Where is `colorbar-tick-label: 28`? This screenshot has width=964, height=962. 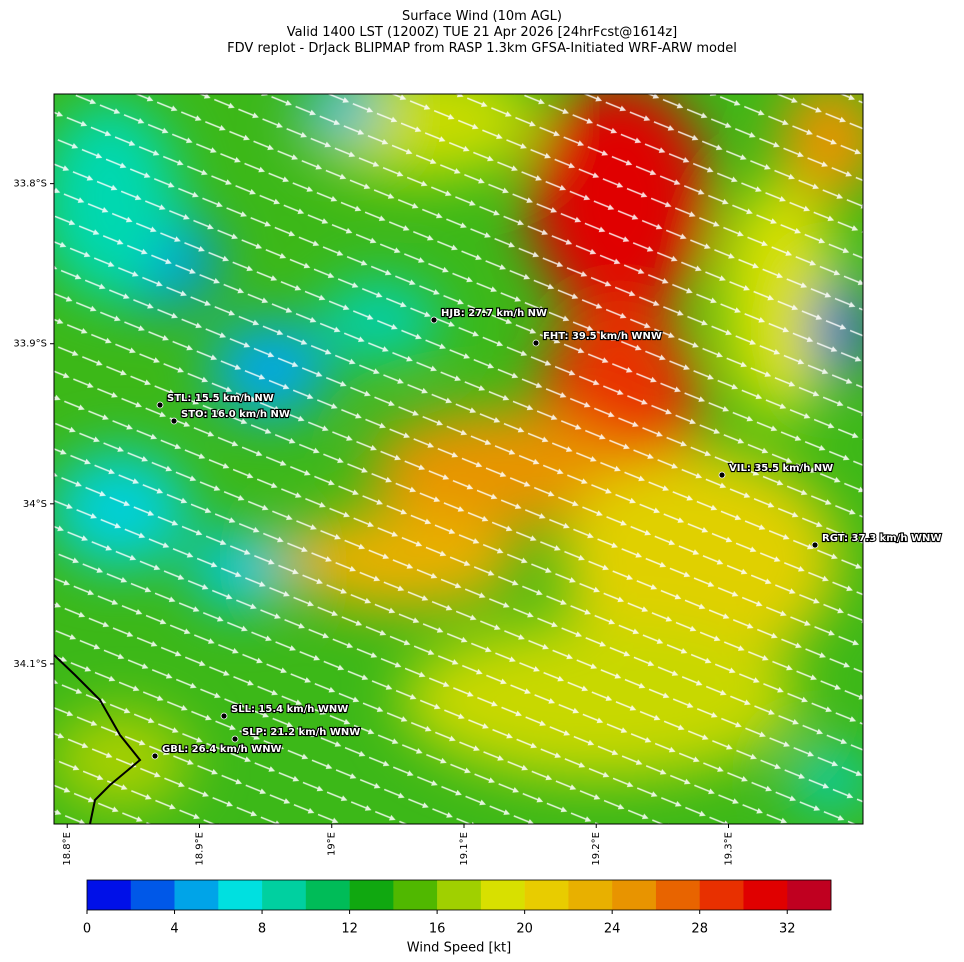
colorbar-tick-label: 28 is located at coordinates (699, 929).